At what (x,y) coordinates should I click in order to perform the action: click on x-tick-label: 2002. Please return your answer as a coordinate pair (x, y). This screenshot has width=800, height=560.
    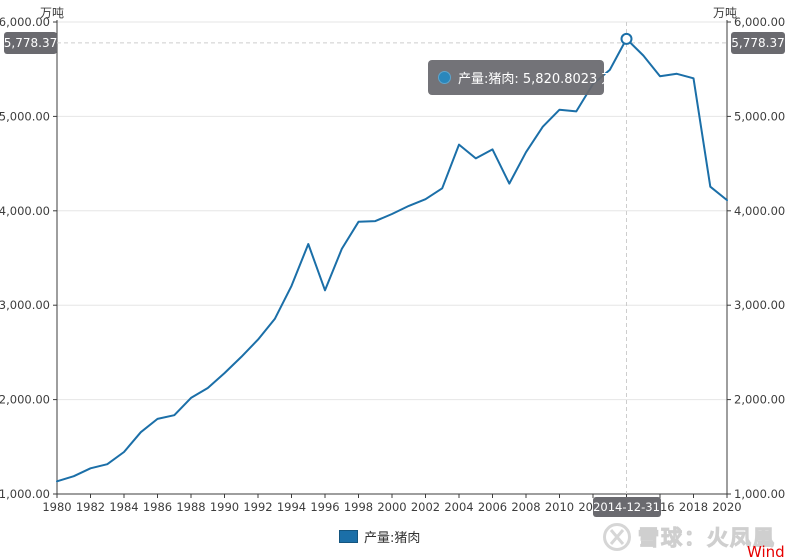
    Looking at the image, I should click on (425, 507).